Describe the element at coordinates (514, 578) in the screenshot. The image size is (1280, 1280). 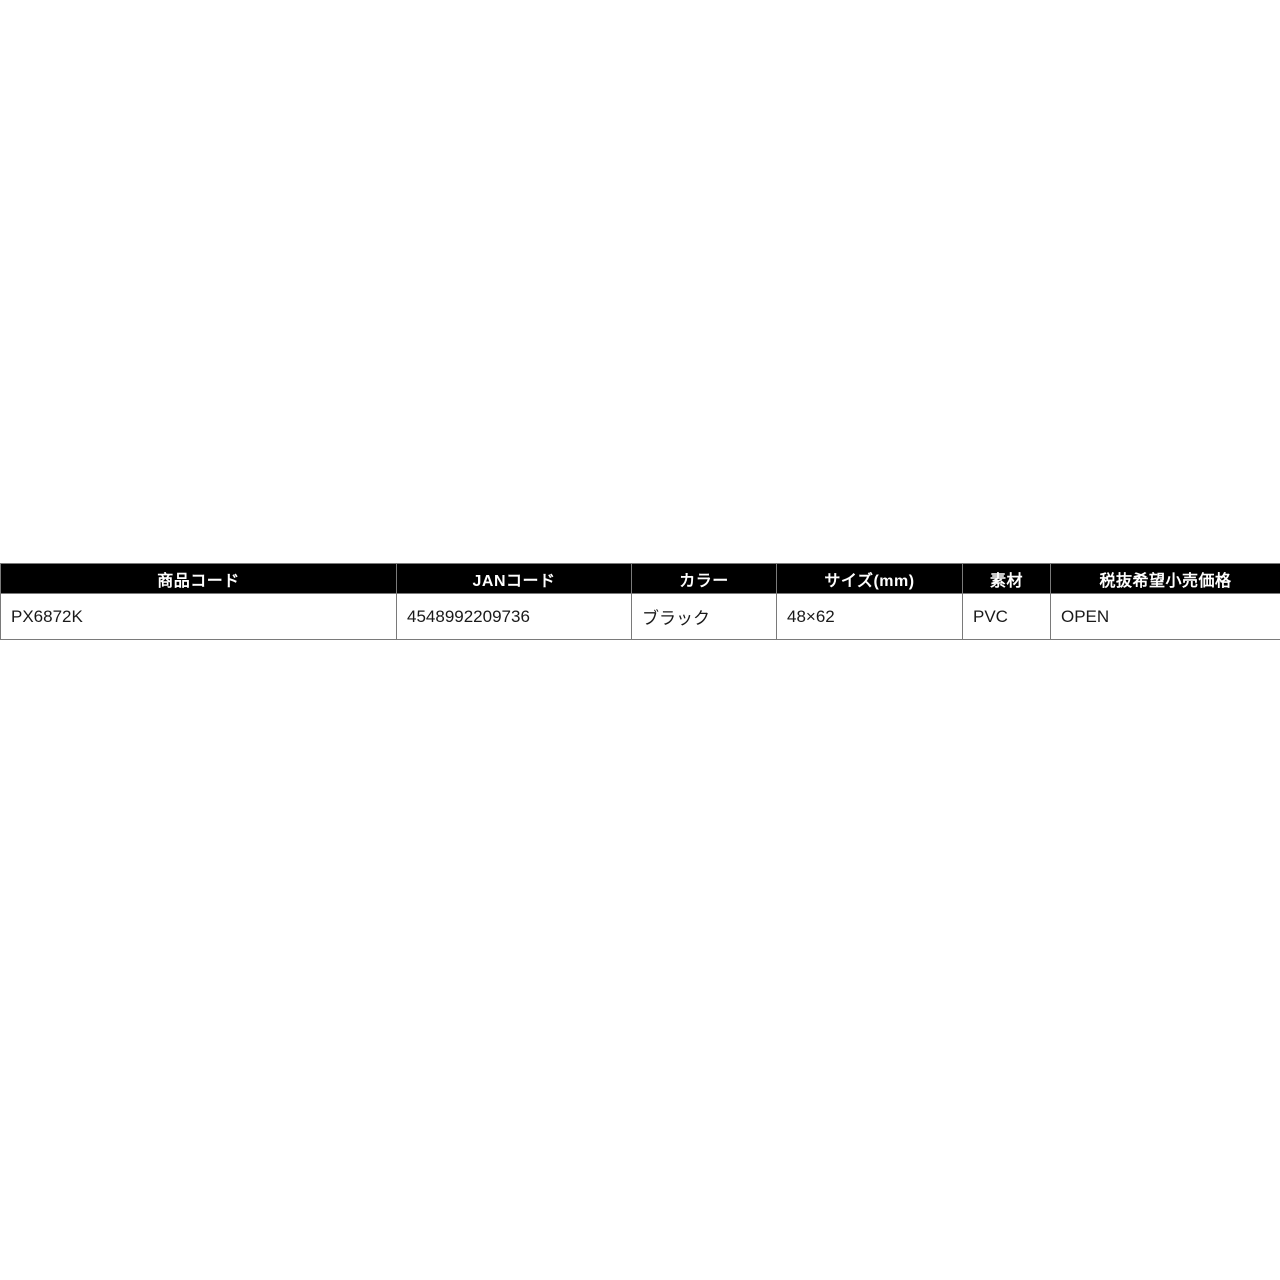
I see `column-header-jan-code: JANコード` at that location.